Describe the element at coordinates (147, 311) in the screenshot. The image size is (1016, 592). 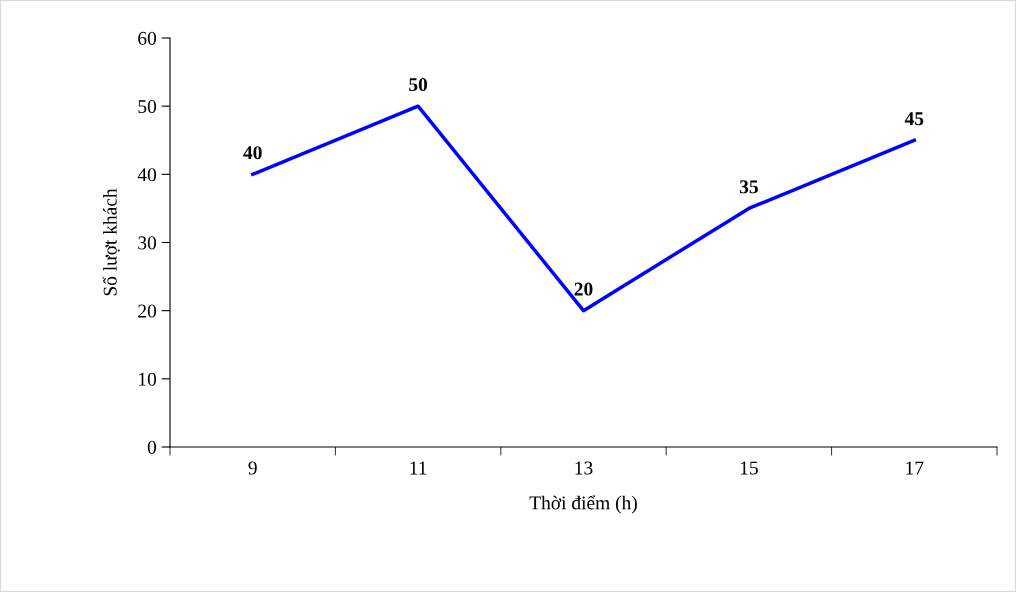
I see `y-tick-label: 20` at that location.